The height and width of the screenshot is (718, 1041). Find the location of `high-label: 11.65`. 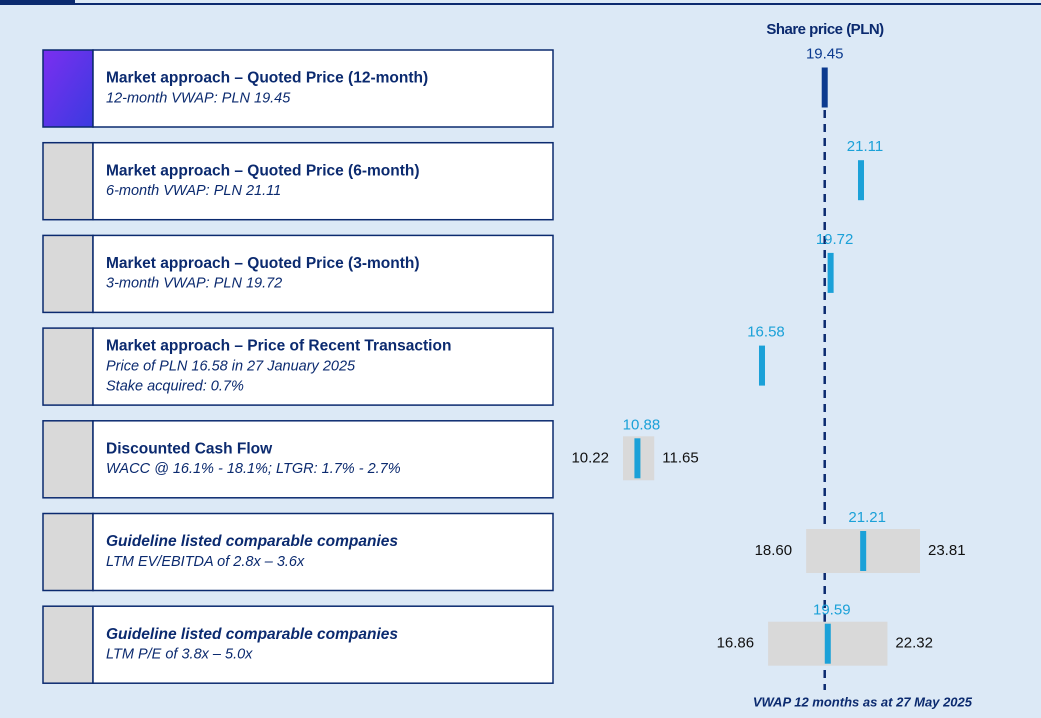

high-label: 11.65 is located at coordinates (680, 457).